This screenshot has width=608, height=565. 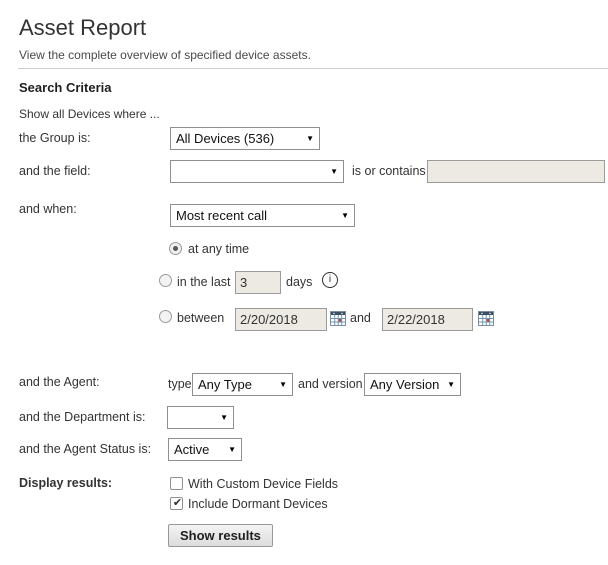 What do you see at coordinates (330, 280) in the screenshot?
I see `info-icon: i` at bounding box center [330, 280].